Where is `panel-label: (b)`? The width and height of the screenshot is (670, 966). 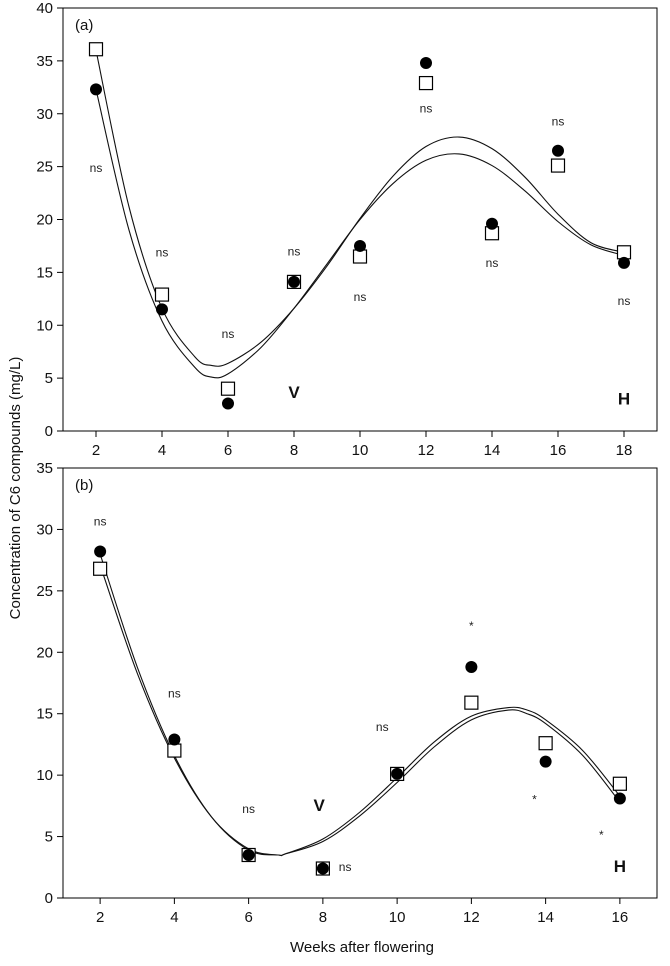 panel-label: (b) is located at coordinates (84, 485).